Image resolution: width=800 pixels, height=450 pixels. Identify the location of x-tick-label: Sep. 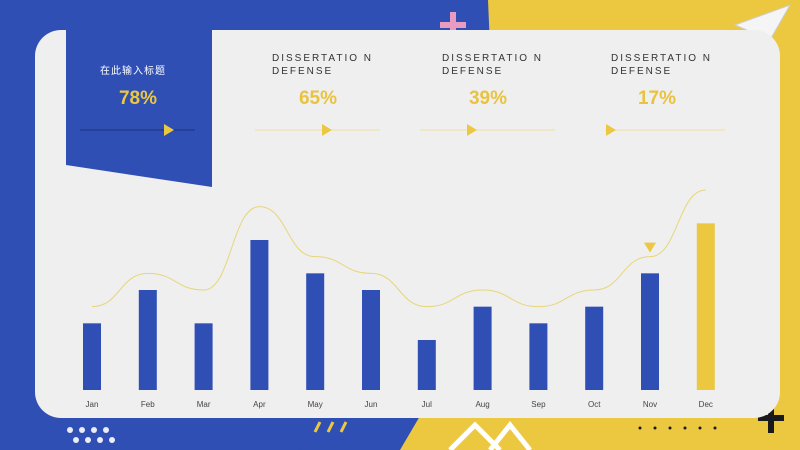
(538, 404).